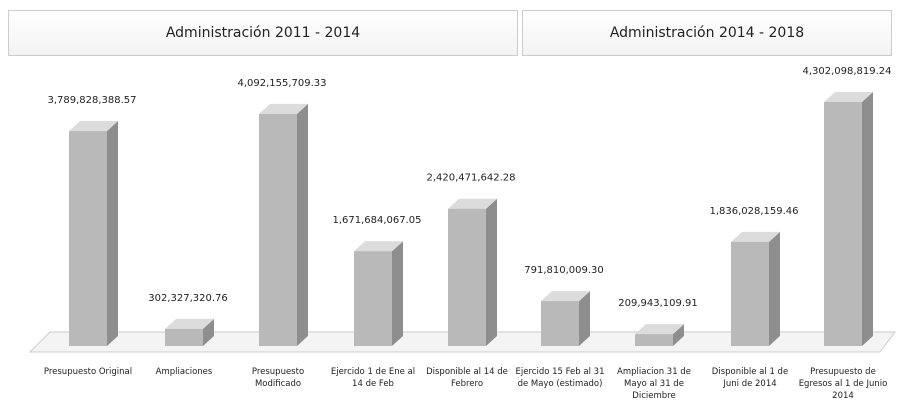 The width and height of the screenshot is (899, 402). What do you see at coordinates (560, 378) in the screenshot?
I see `category-label: Ejercido 15 Feb al 31 de Mayo (estimado)` at bounding box center [560, 378].